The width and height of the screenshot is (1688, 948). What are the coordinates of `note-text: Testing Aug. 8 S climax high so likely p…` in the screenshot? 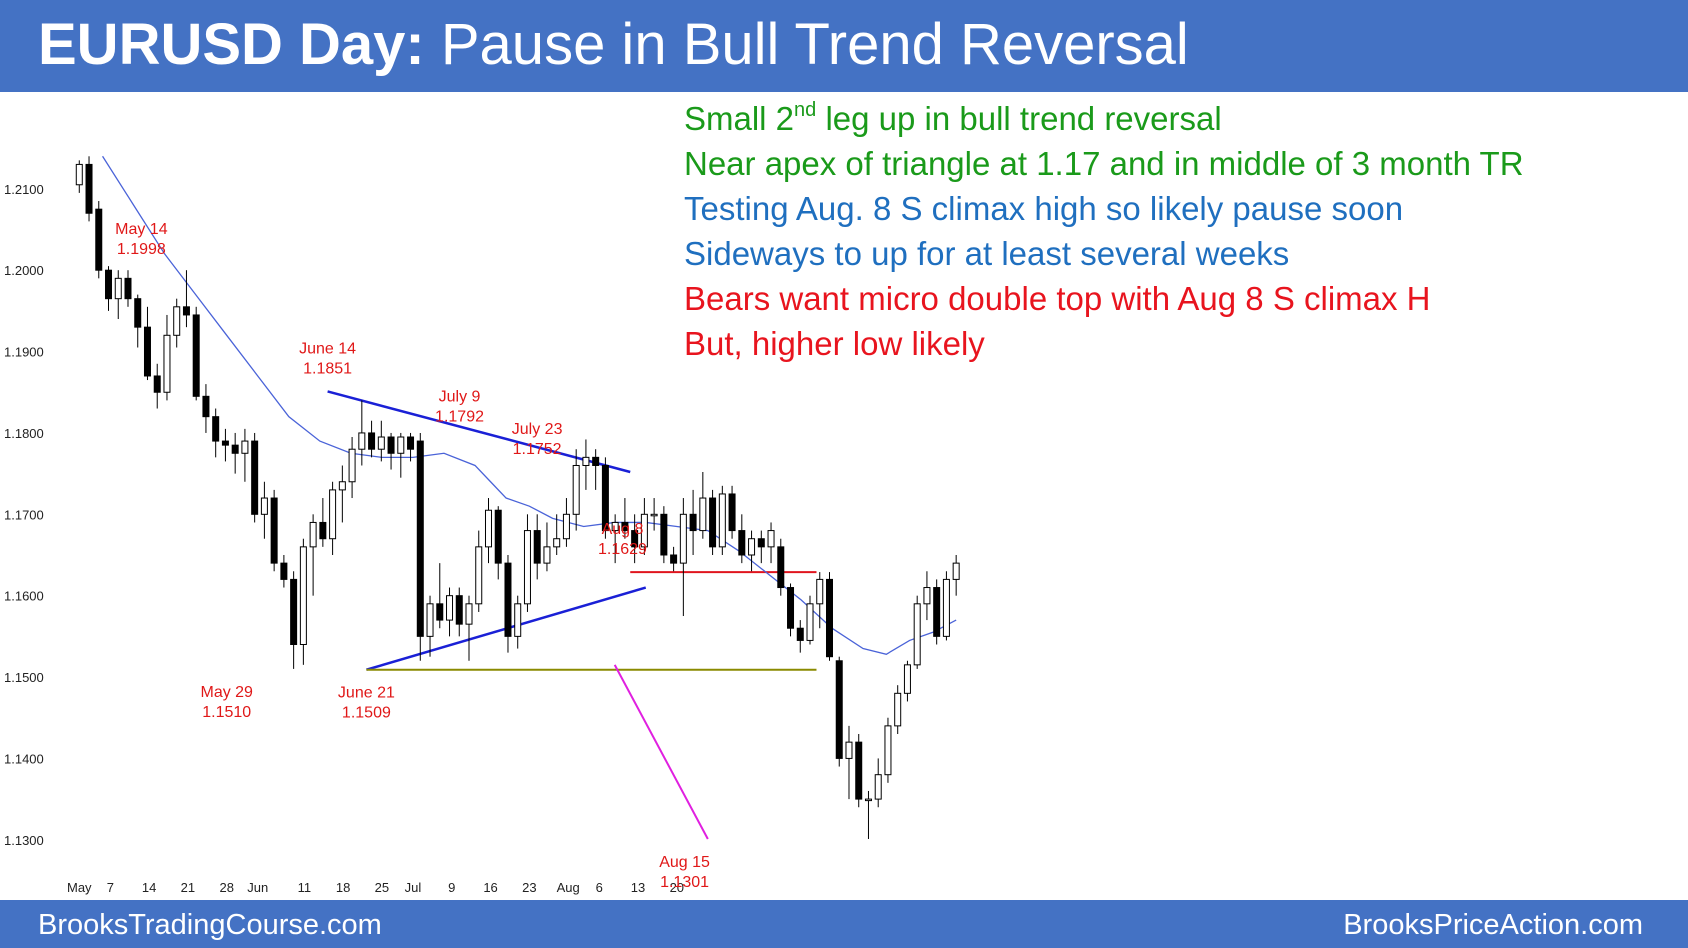 It's located at (1044, 208).